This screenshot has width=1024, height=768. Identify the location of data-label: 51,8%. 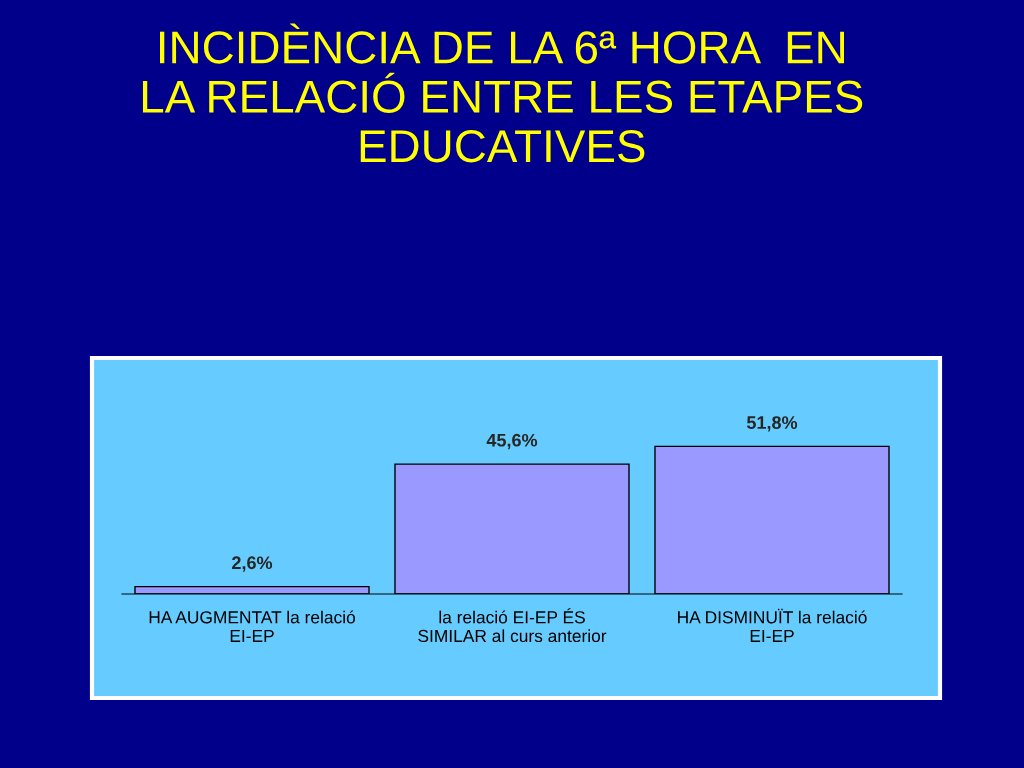
(772, 424).